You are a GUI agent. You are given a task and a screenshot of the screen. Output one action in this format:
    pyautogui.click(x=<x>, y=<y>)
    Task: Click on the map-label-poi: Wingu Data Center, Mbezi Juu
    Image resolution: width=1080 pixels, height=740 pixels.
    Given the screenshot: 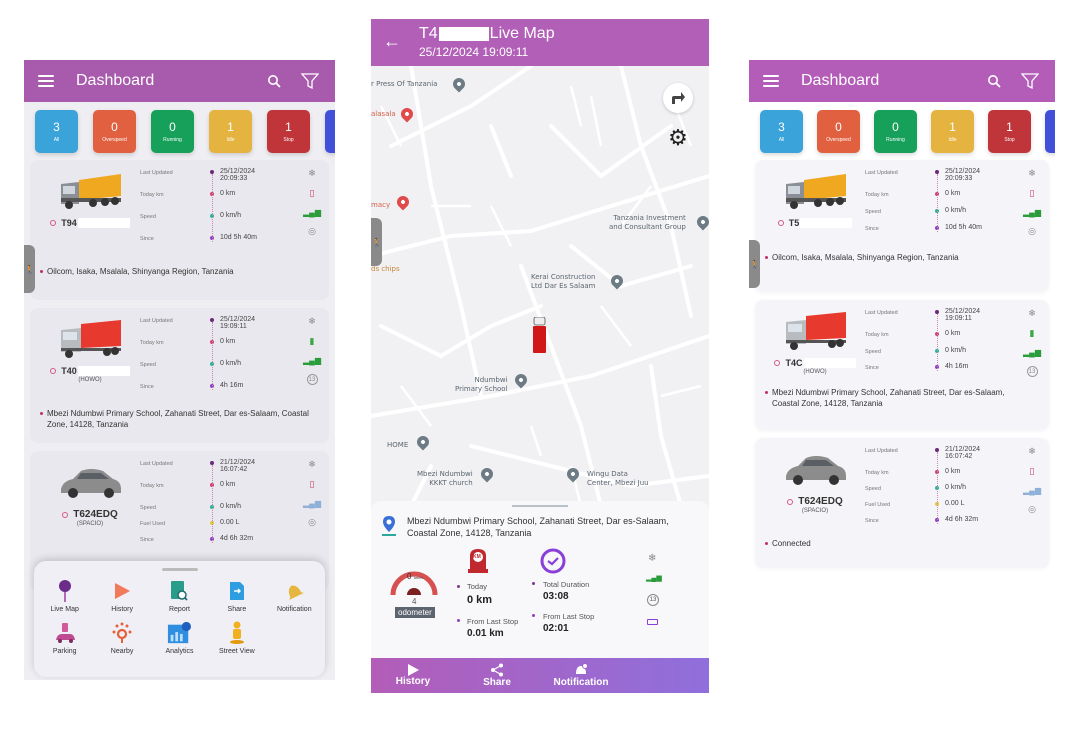 What is the action you would take?
    pyautogui.click(x=618, y=478)
    